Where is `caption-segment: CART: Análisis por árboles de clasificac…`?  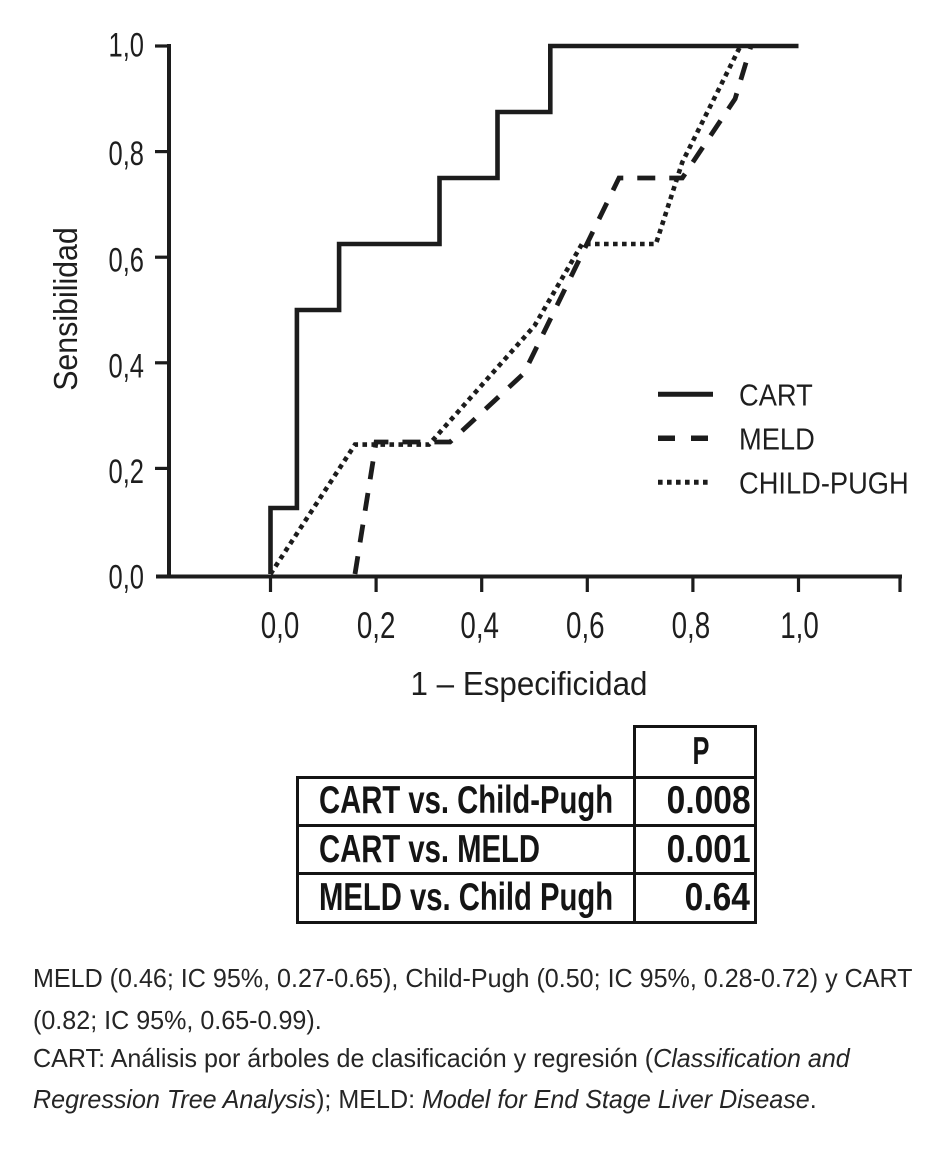 caption-segment: CART: Análisis por árboles de clasificac… is located at coordinates (343, 1057).